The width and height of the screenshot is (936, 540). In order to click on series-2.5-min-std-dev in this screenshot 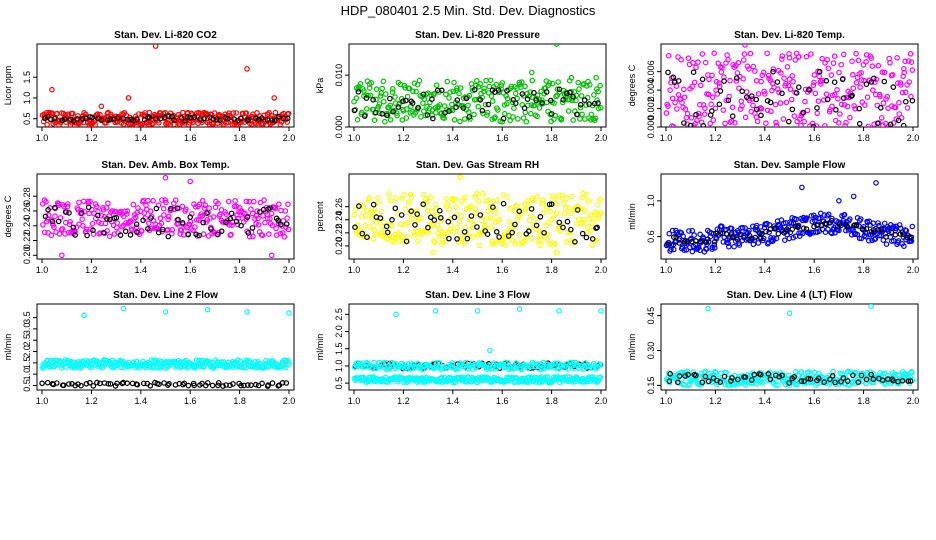, I will do `click(477, 346)`.